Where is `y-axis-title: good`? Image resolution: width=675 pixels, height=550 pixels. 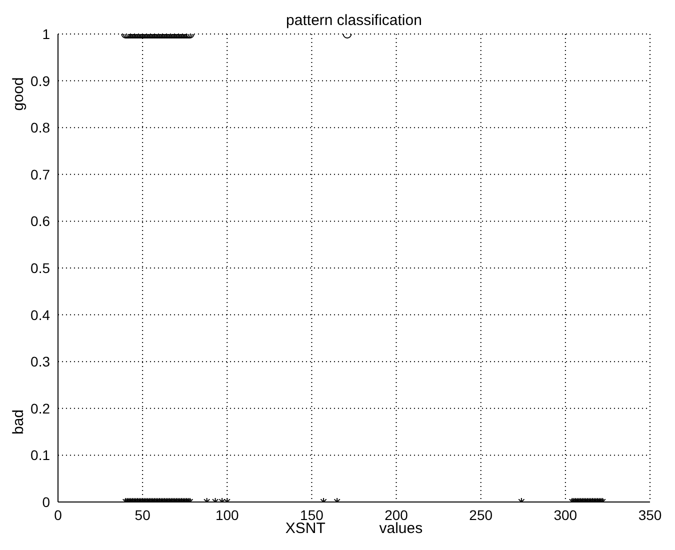 y-axis-title: good is located at coordinates (18, 94).